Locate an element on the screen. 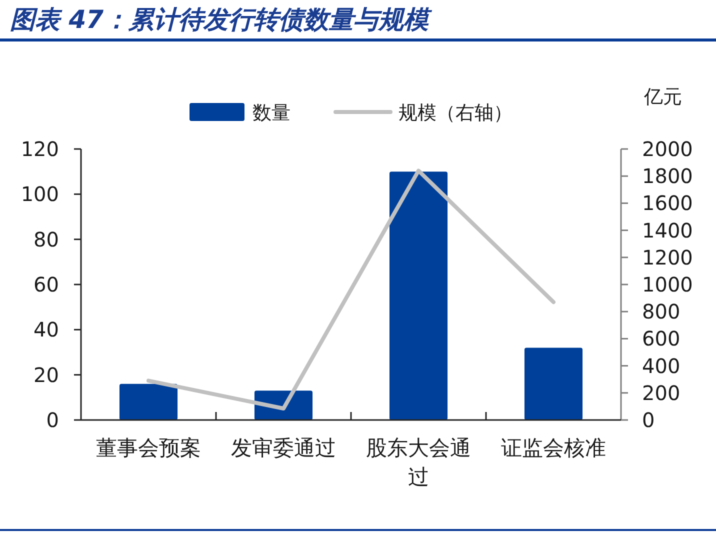 The image size is (716, 558). y2-tick-label: 1600 is located at coordinates (667, 203).